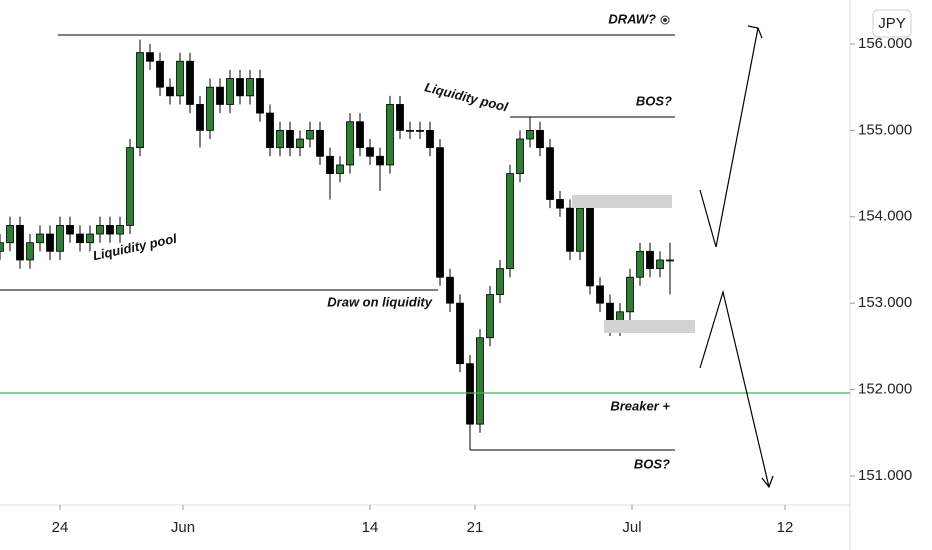  What do you see at coordinates (885, 129) in the screenshot?
I see `y-tick-label: 155.000` at bounding box center [885, 129].